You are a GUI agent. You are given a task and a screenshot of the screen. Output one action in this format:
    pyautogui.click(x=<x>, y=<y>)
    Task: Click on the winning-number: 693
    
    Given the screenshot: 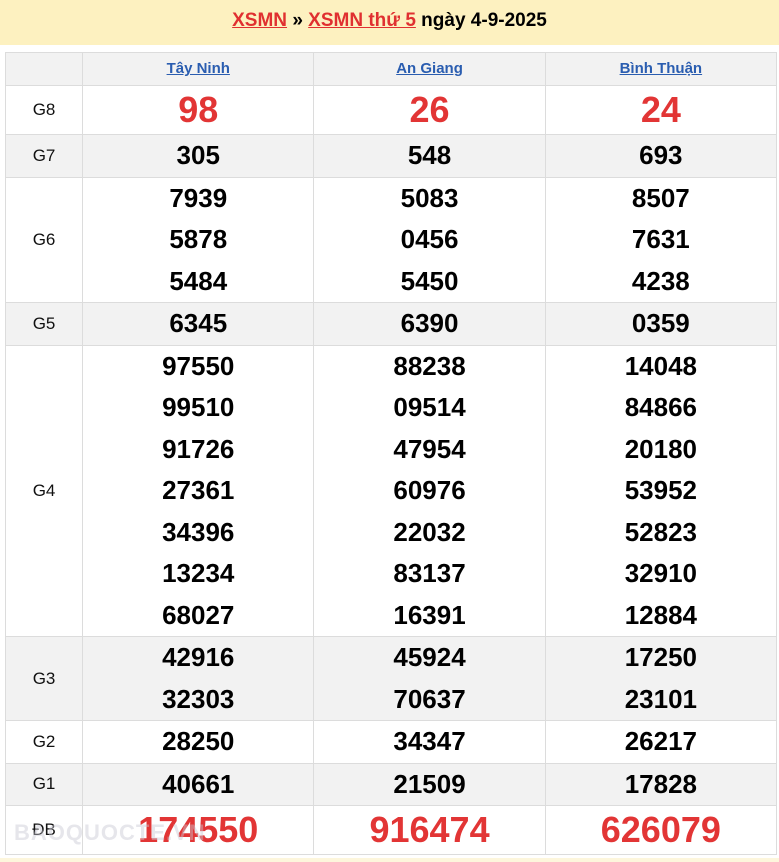 What is the action you would take?
    pyautogui.click(x=661, y=155)
    